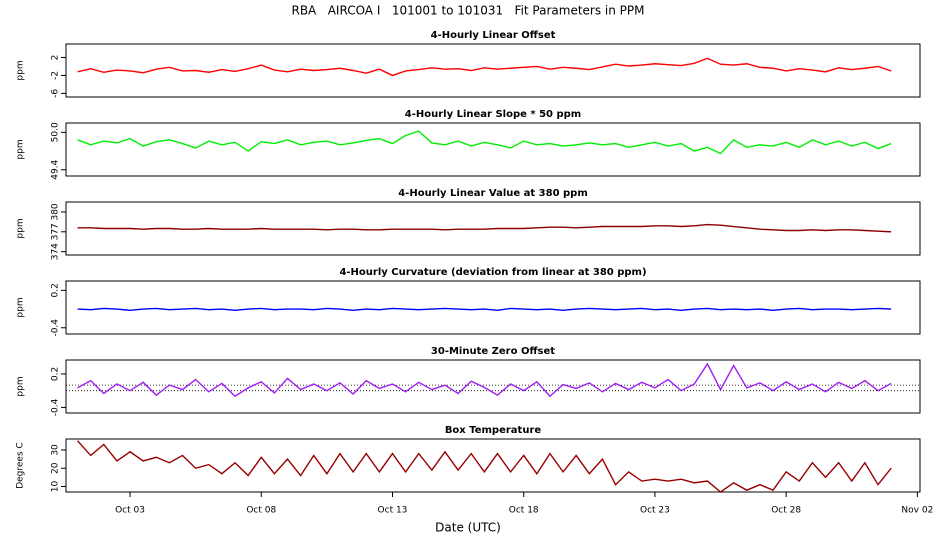  I want to click on x-tick-label: Nov 02, so click(917, 511).